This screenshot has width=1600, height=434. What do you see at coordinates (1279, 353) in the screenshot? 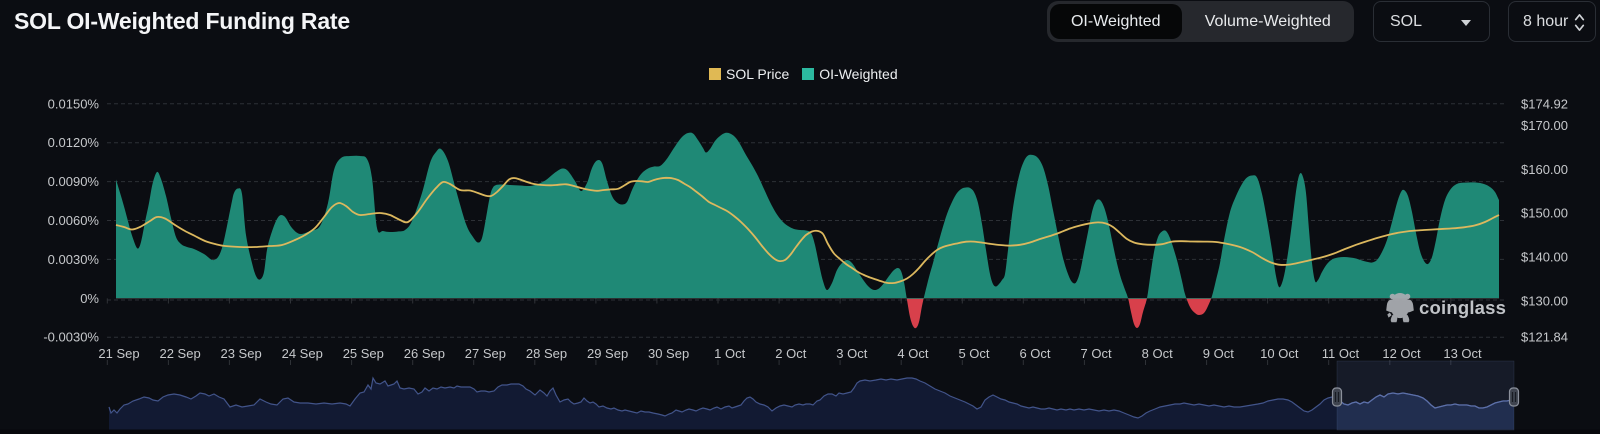
I see `svg-text: 10 Oct` at bounding box center [1279, 353].